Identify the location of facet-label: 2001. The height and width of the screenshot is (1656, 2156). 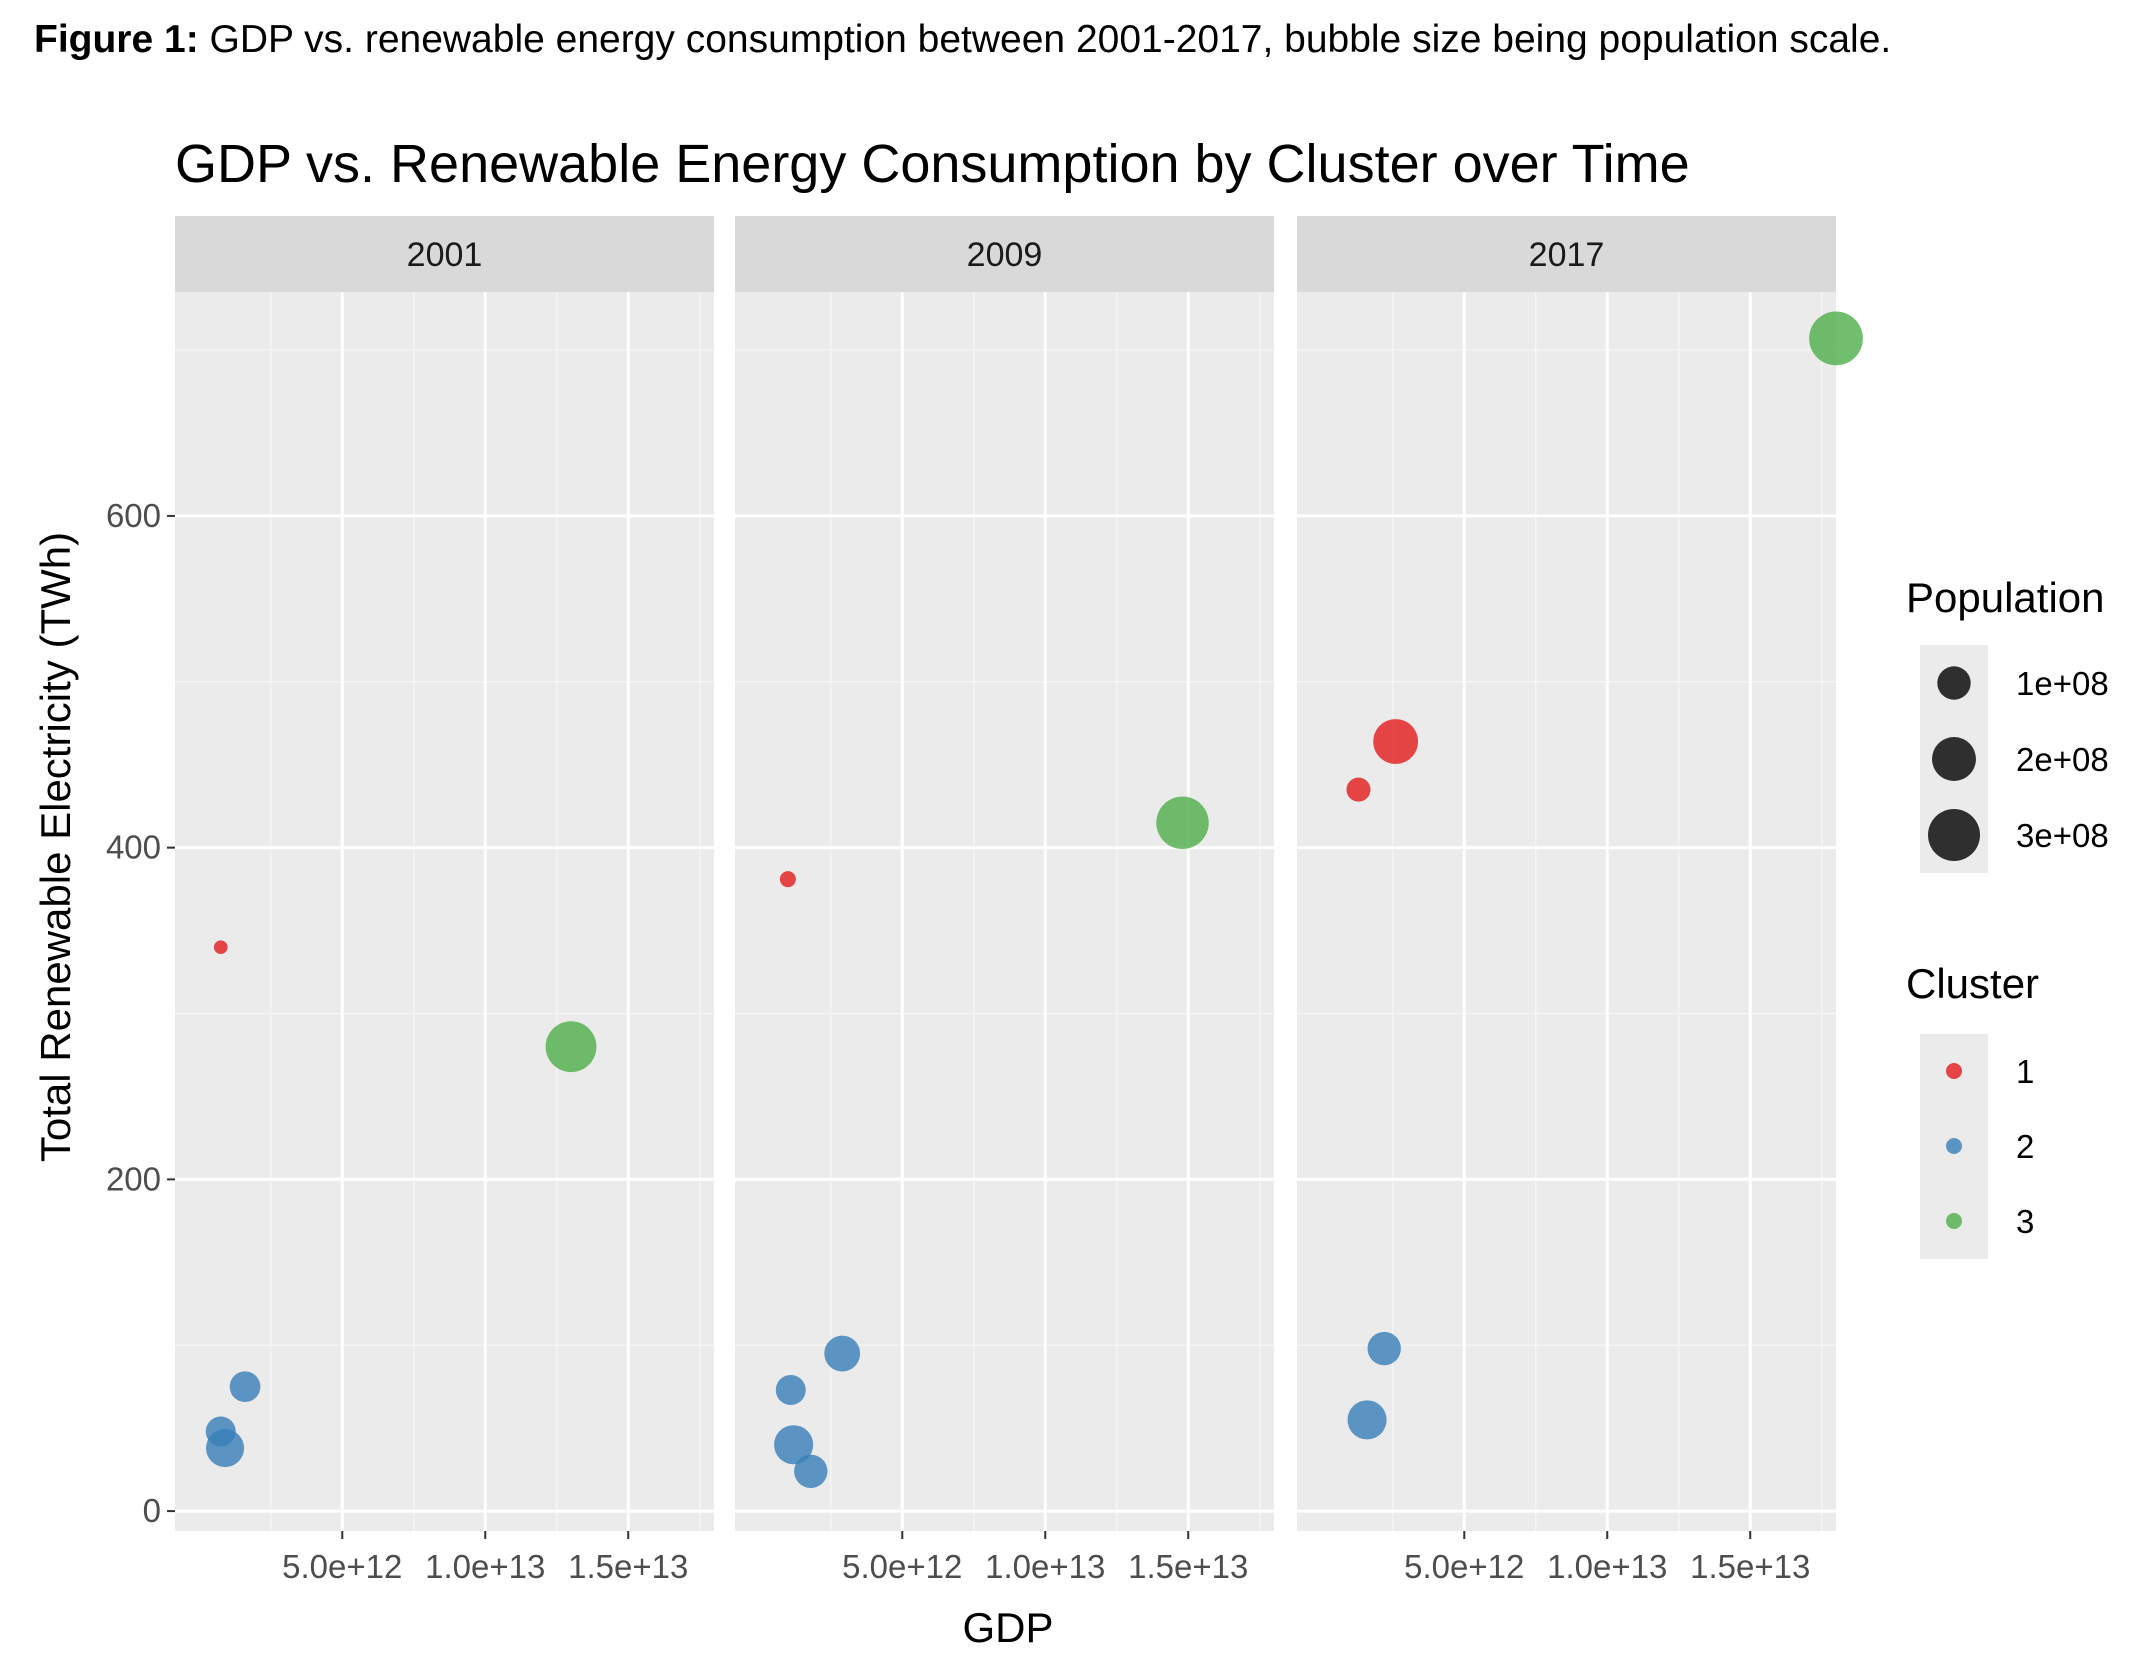
(445, 255).